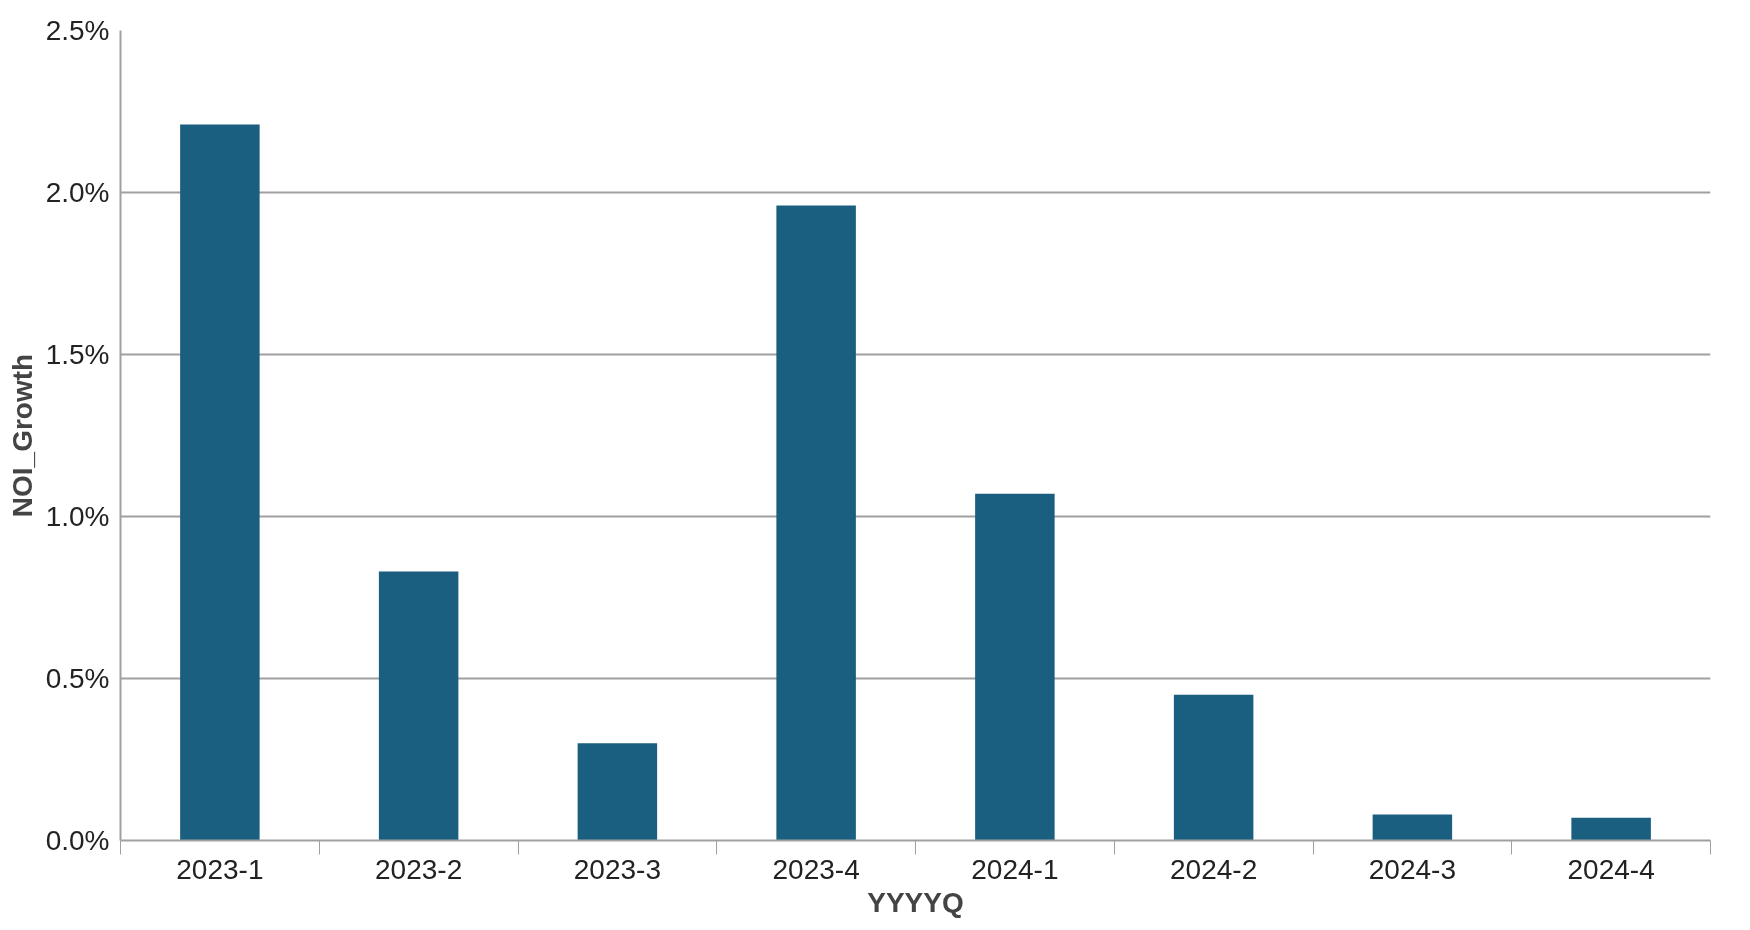 The image size is (1750, 930). I want to click on y-tick-label: 1.5%, so click(77, 354).